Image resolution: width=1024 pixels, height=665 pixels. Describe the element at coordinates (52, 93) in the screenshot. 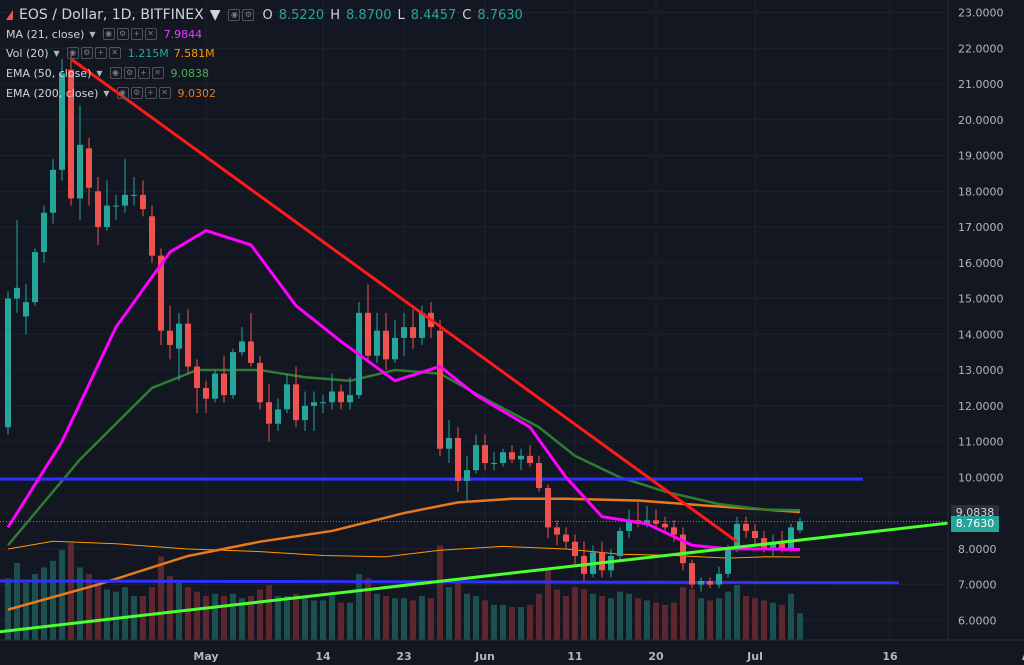

I see `indicator-ema200-label: EMA (200, close)` at that location.